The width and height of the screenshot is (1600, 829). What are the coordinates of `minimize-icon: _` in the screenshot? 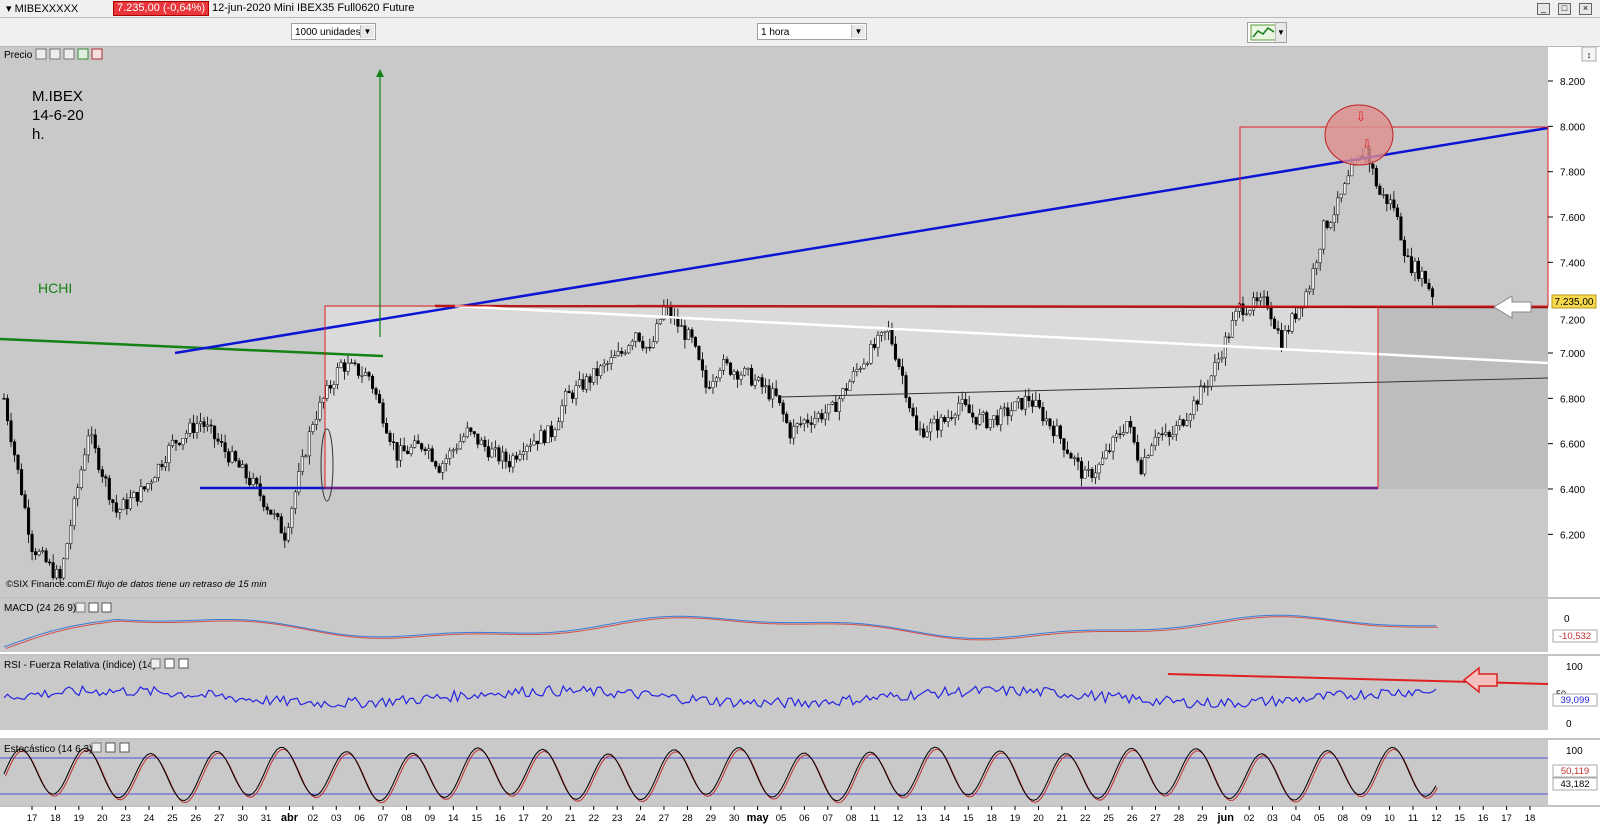 It's located at (1543, 9).